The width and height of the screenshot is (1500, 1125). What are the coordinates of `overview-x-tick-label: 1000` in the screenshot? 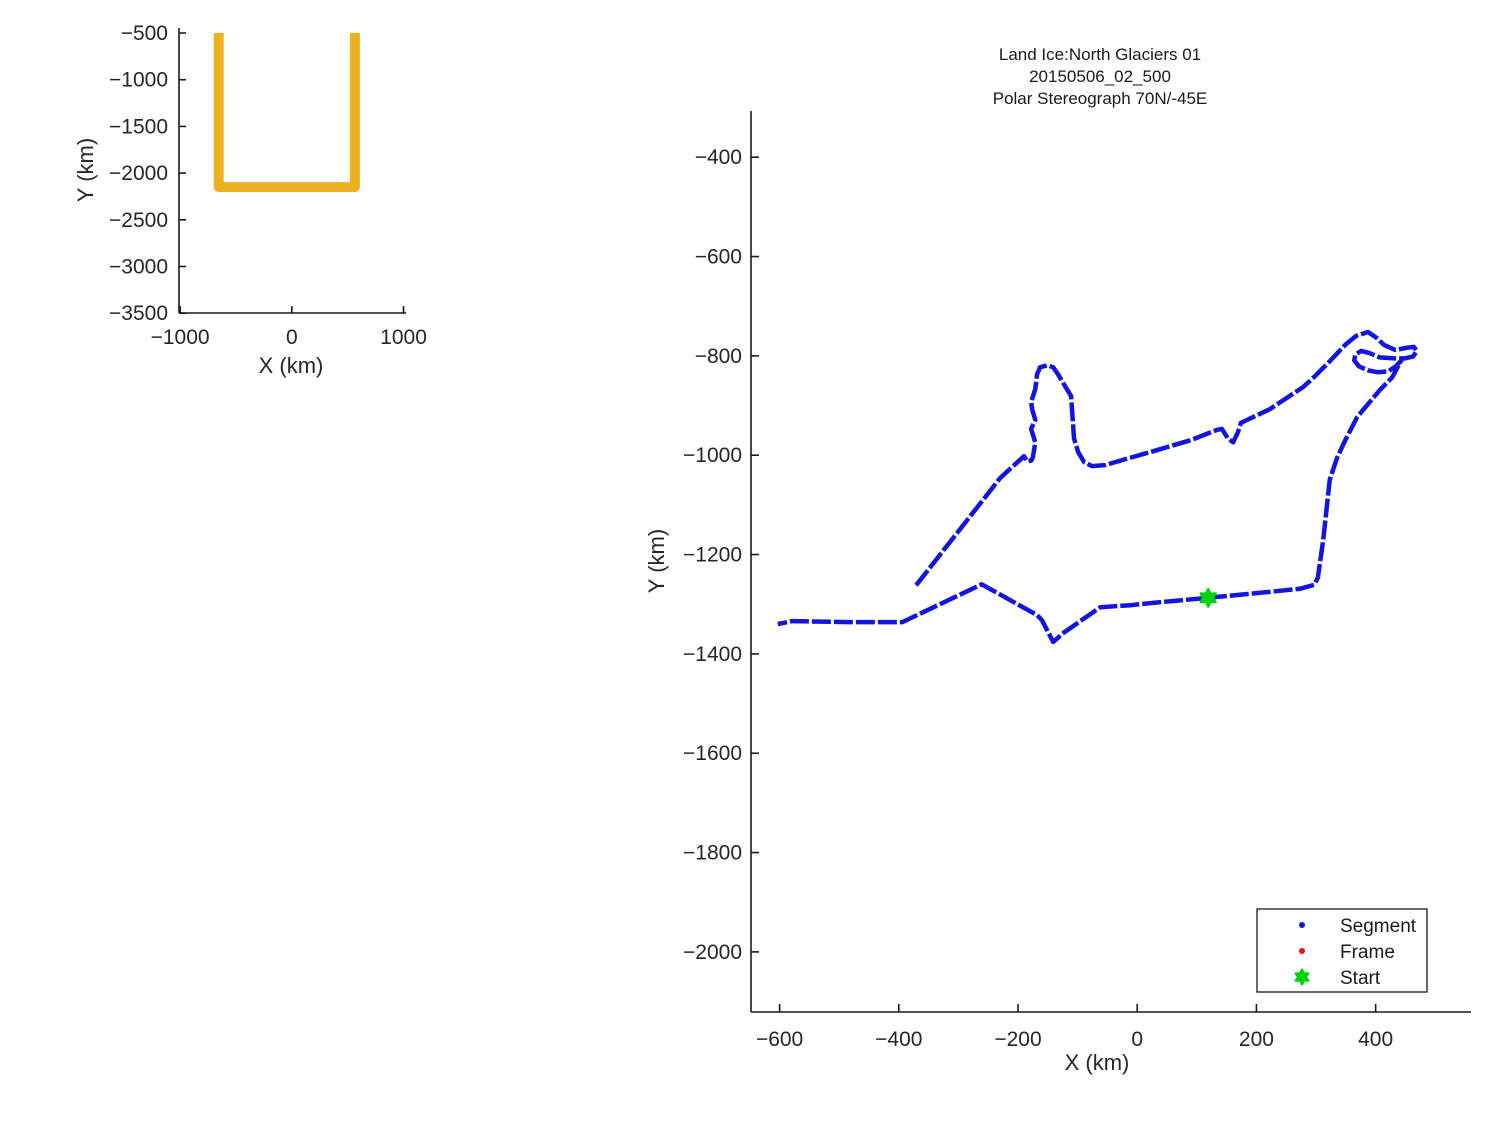 It's located at (403, 337).